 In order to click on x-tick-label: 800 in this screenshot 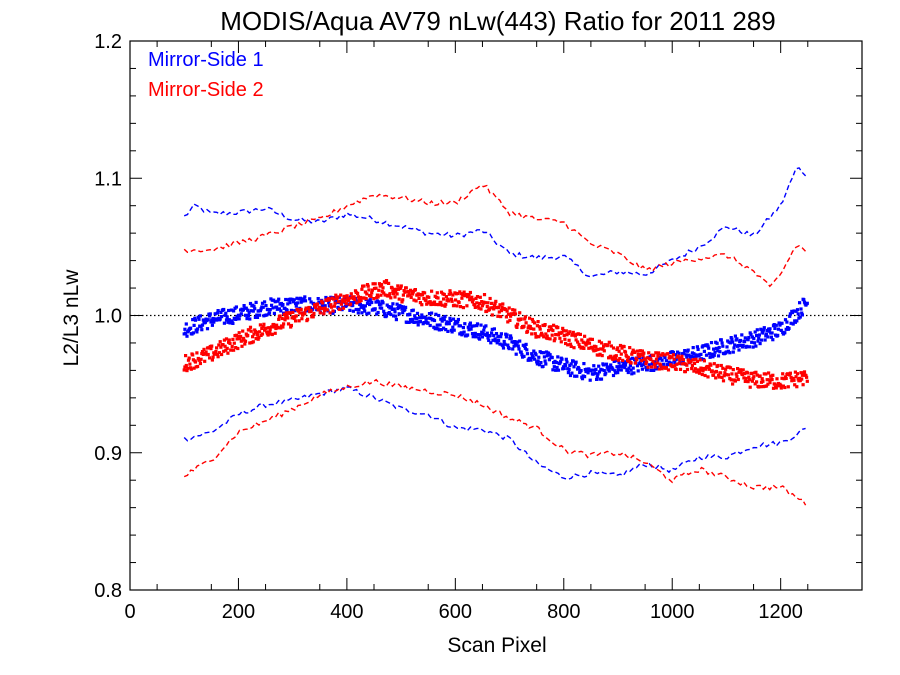, I will do `click(563, 612)`.